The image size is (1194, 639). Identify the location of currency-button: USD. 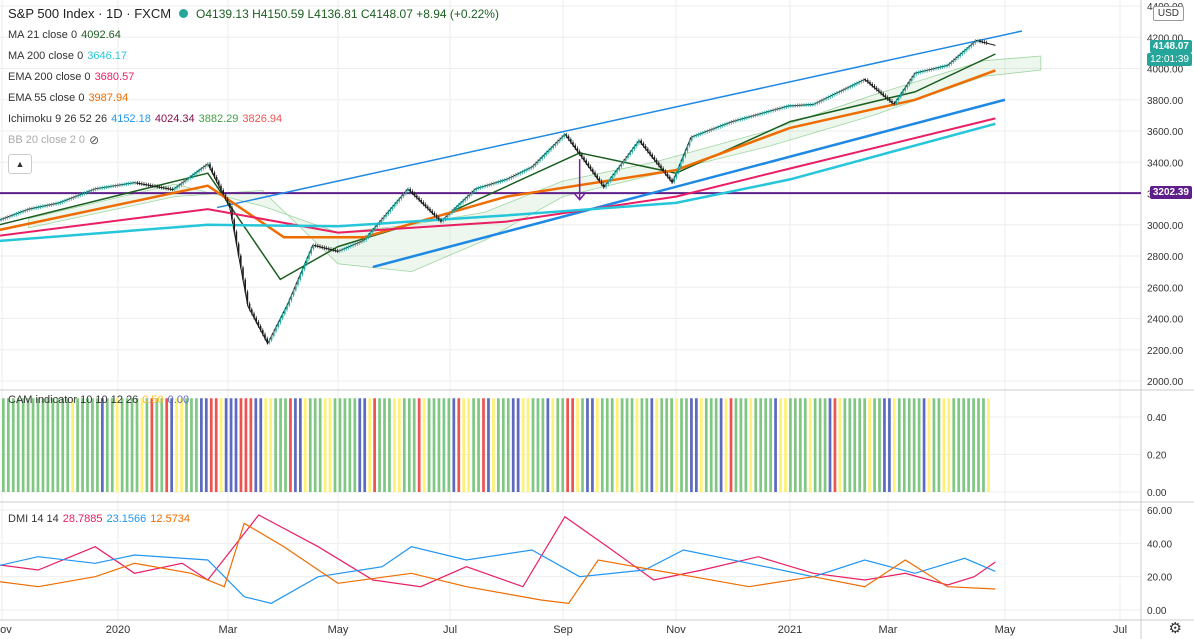
(1168, 13).